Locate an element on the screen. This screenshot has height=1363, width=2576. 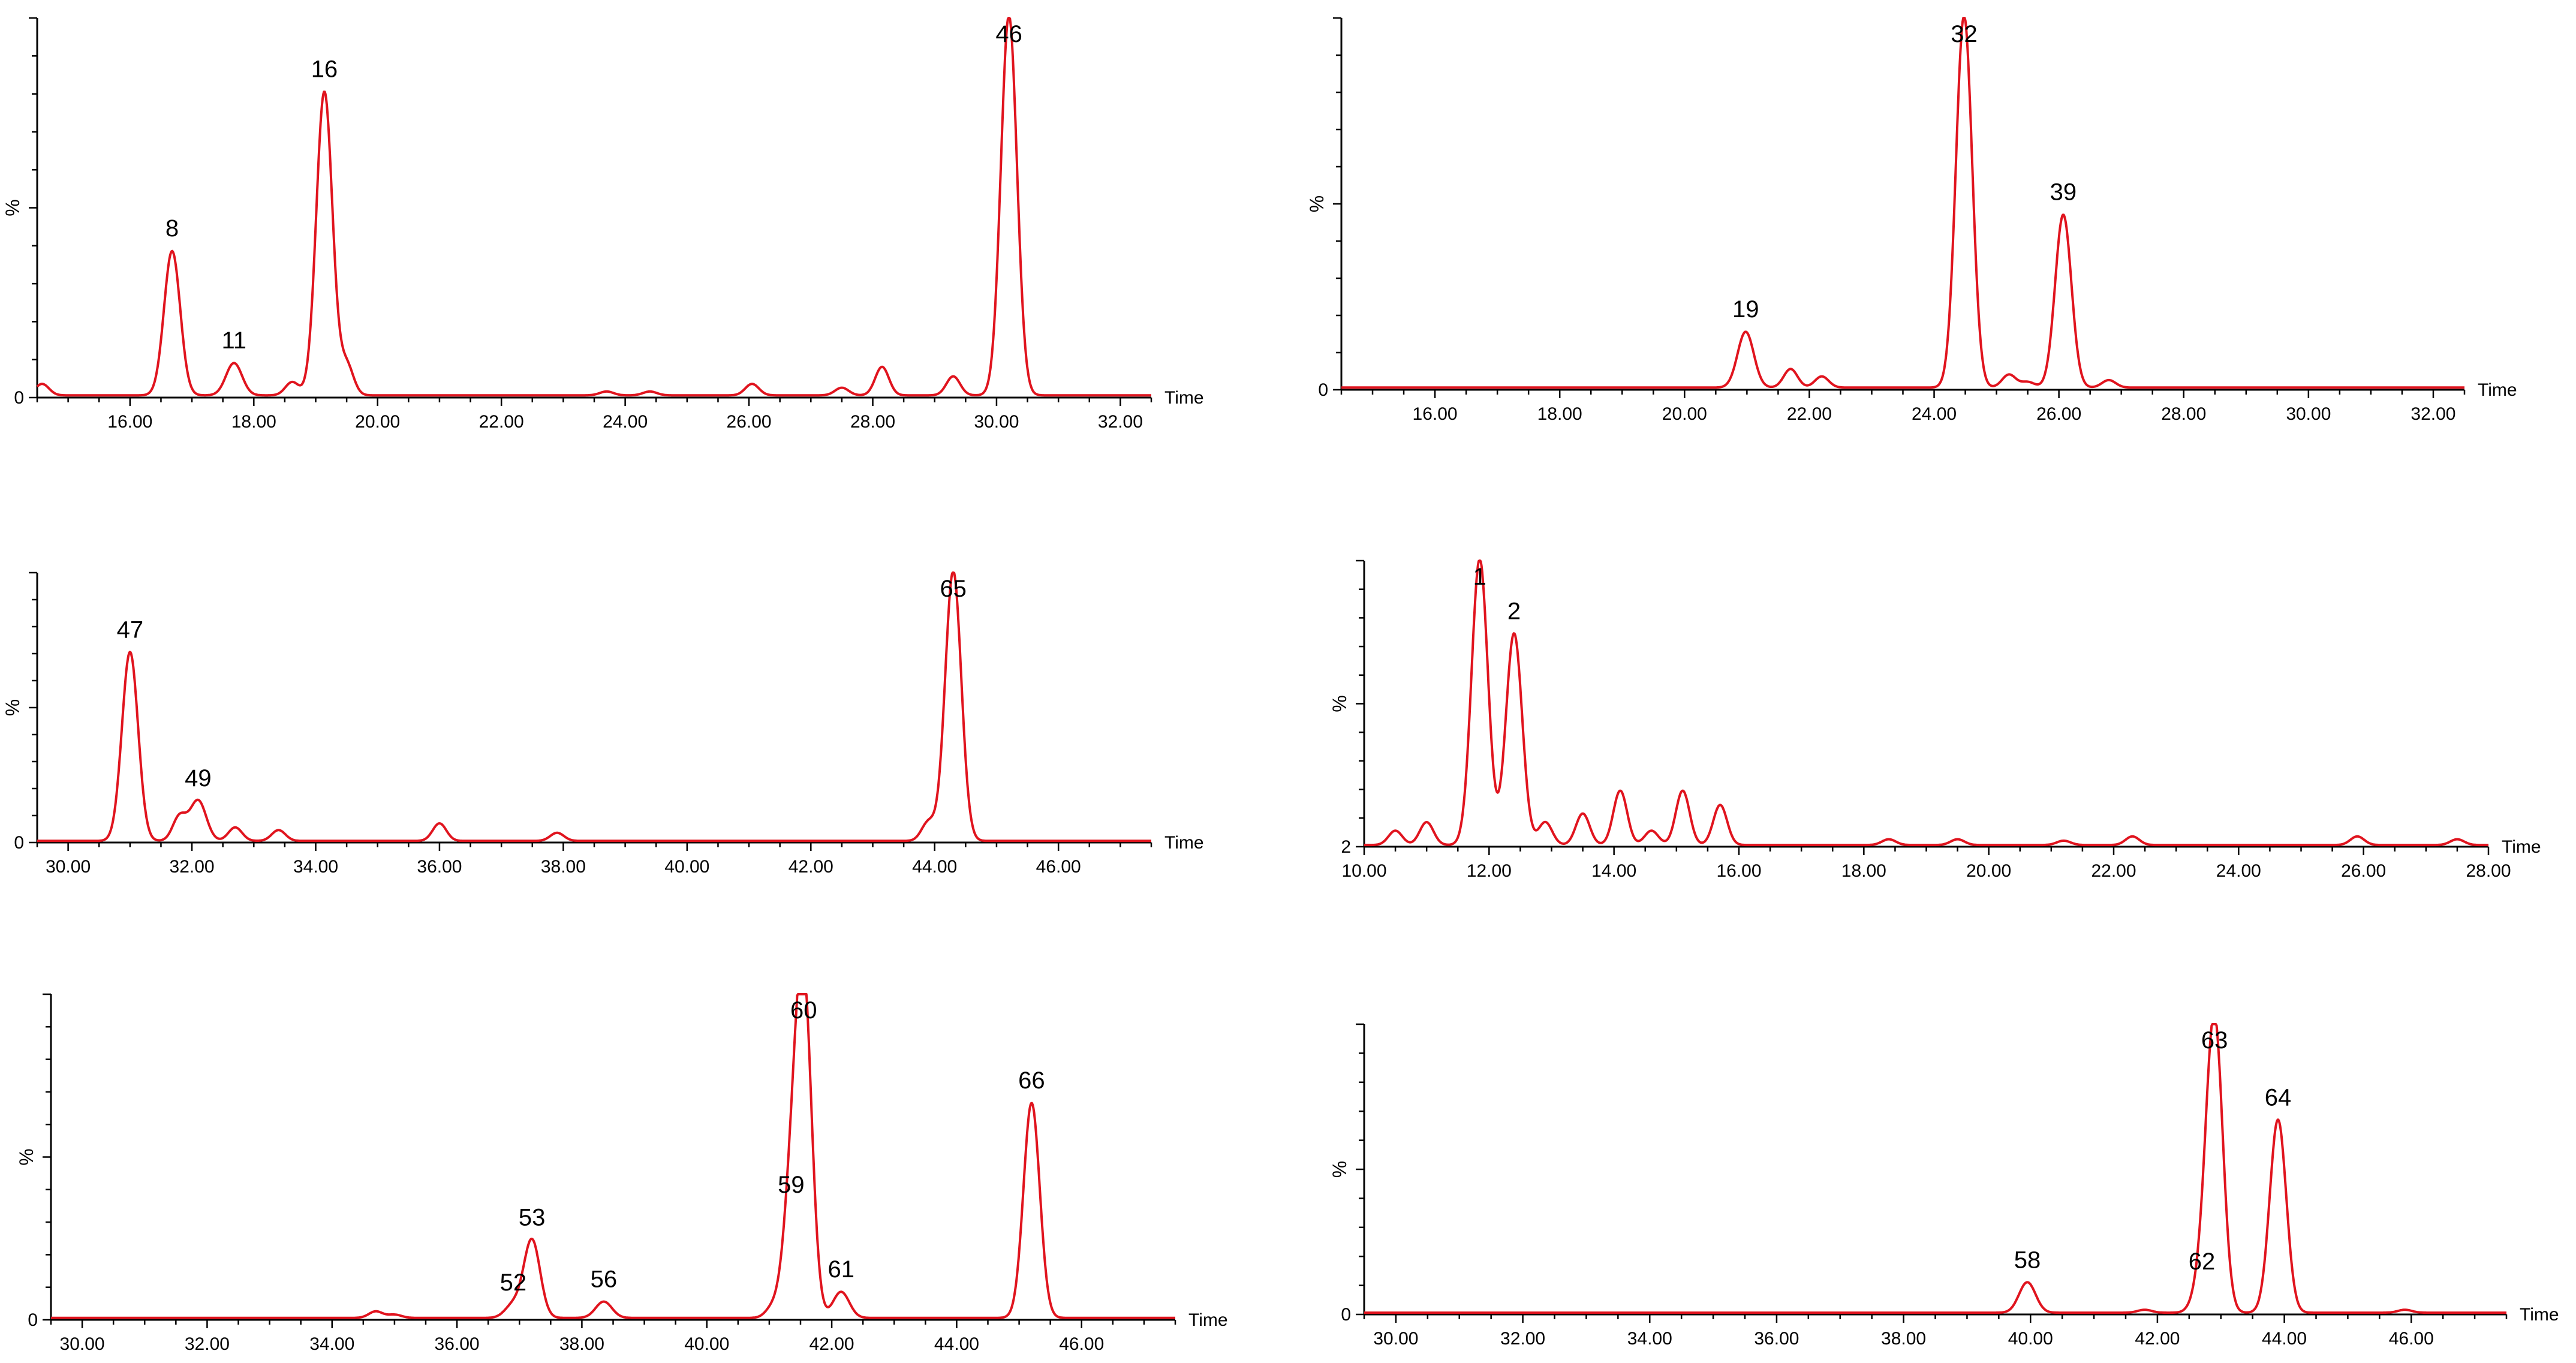
peak-label-56: 56 is located at coordinates (604, 1279).